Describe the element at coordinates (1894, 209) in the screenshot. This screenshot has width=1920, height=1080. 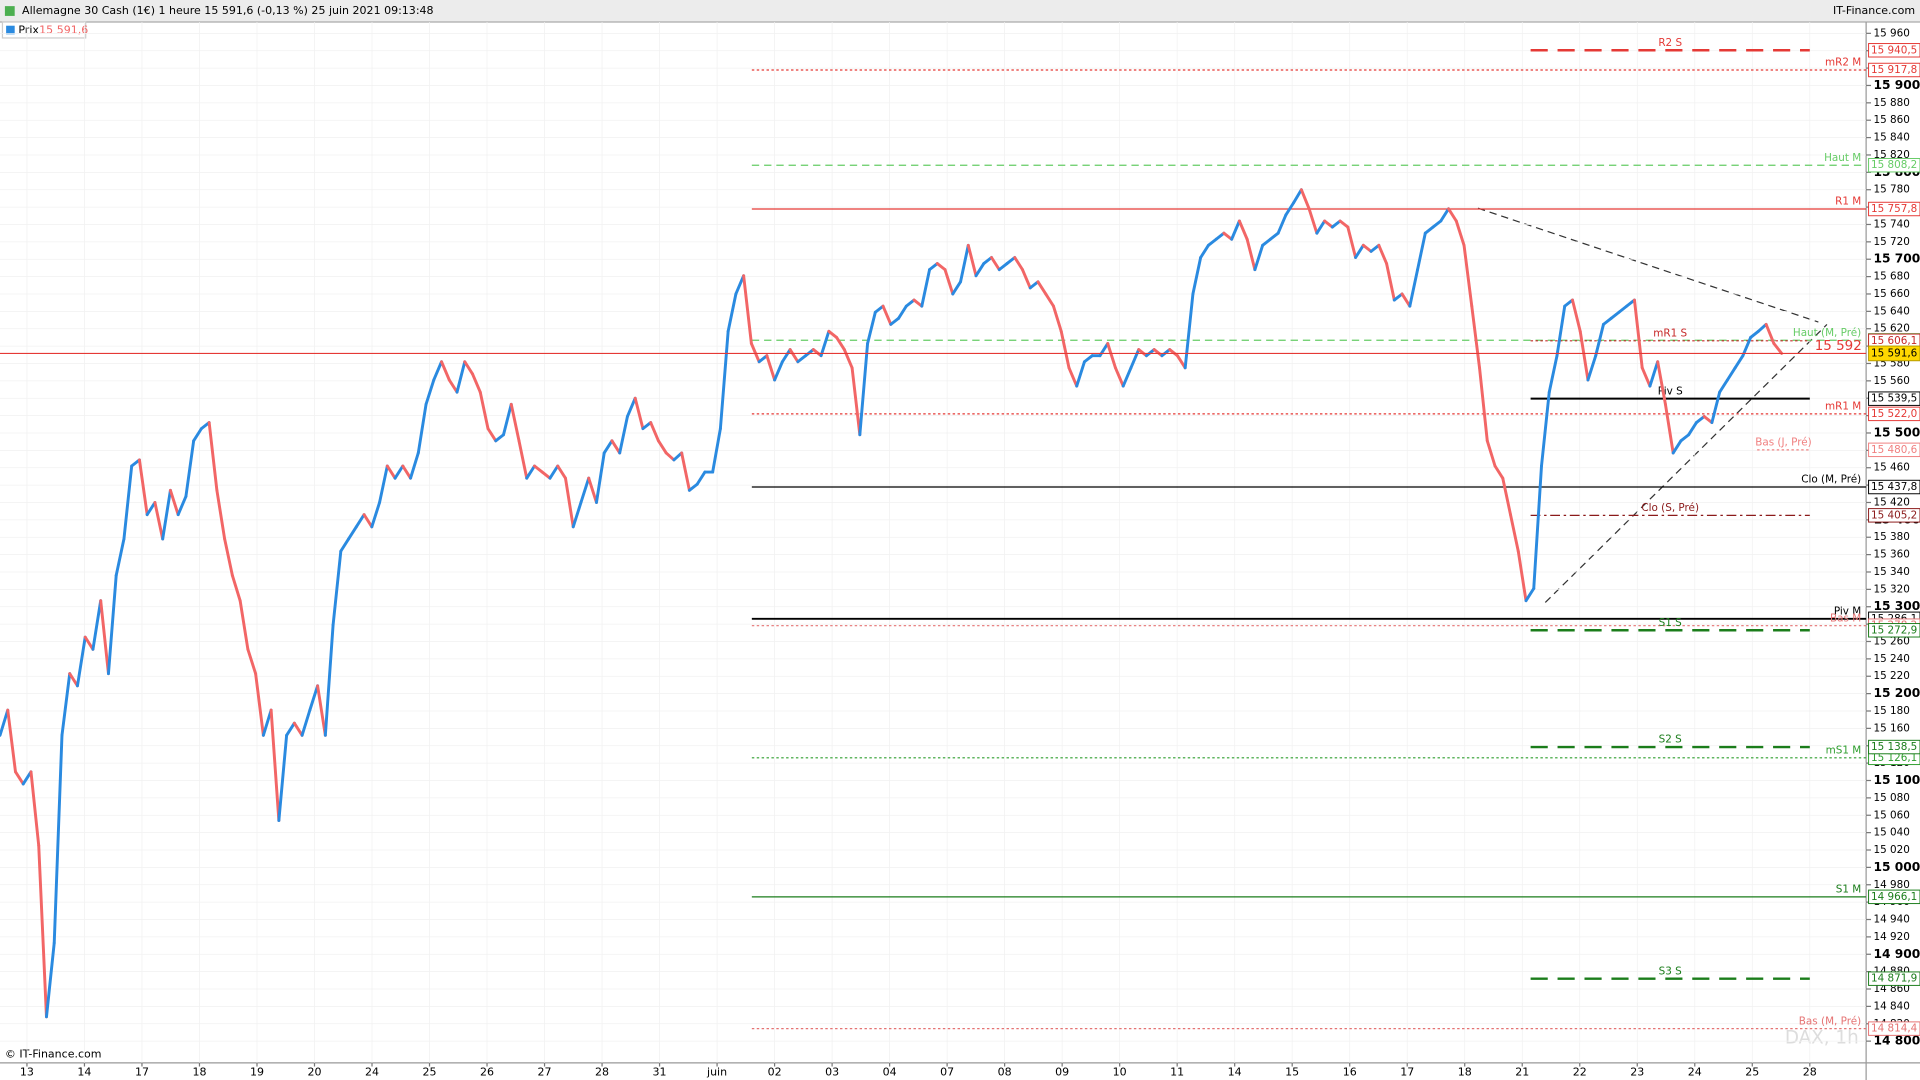
I see `level-value-label: 15 757,8` at that location.